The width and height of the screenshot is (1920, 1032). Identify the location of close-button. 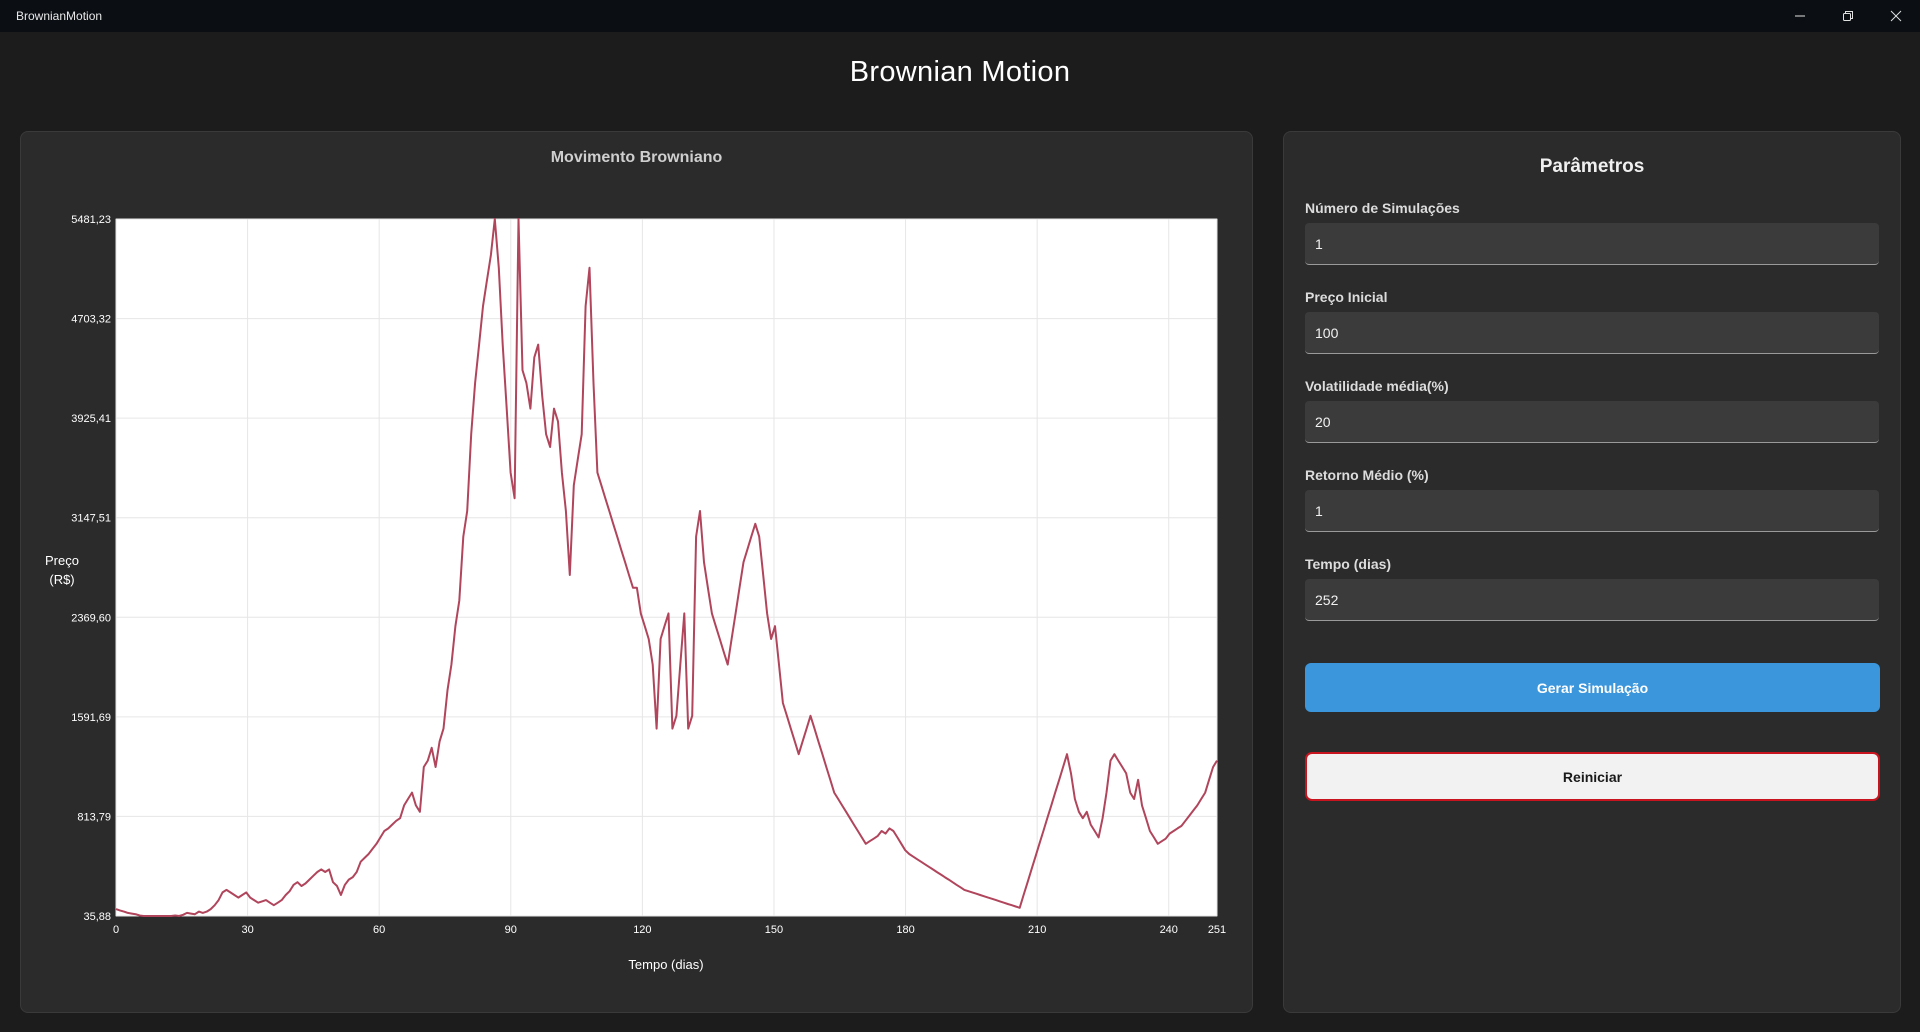
(1896, 16).